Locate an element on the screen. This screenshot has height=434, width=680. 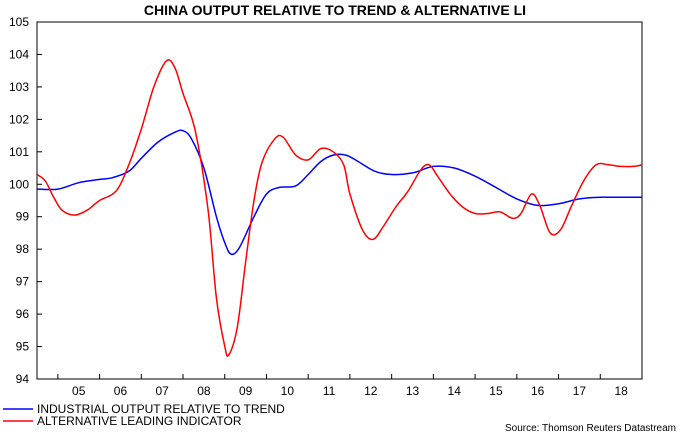
source-note: Source: Thomson Reuters Datastream is located at coordinates (590, 428).